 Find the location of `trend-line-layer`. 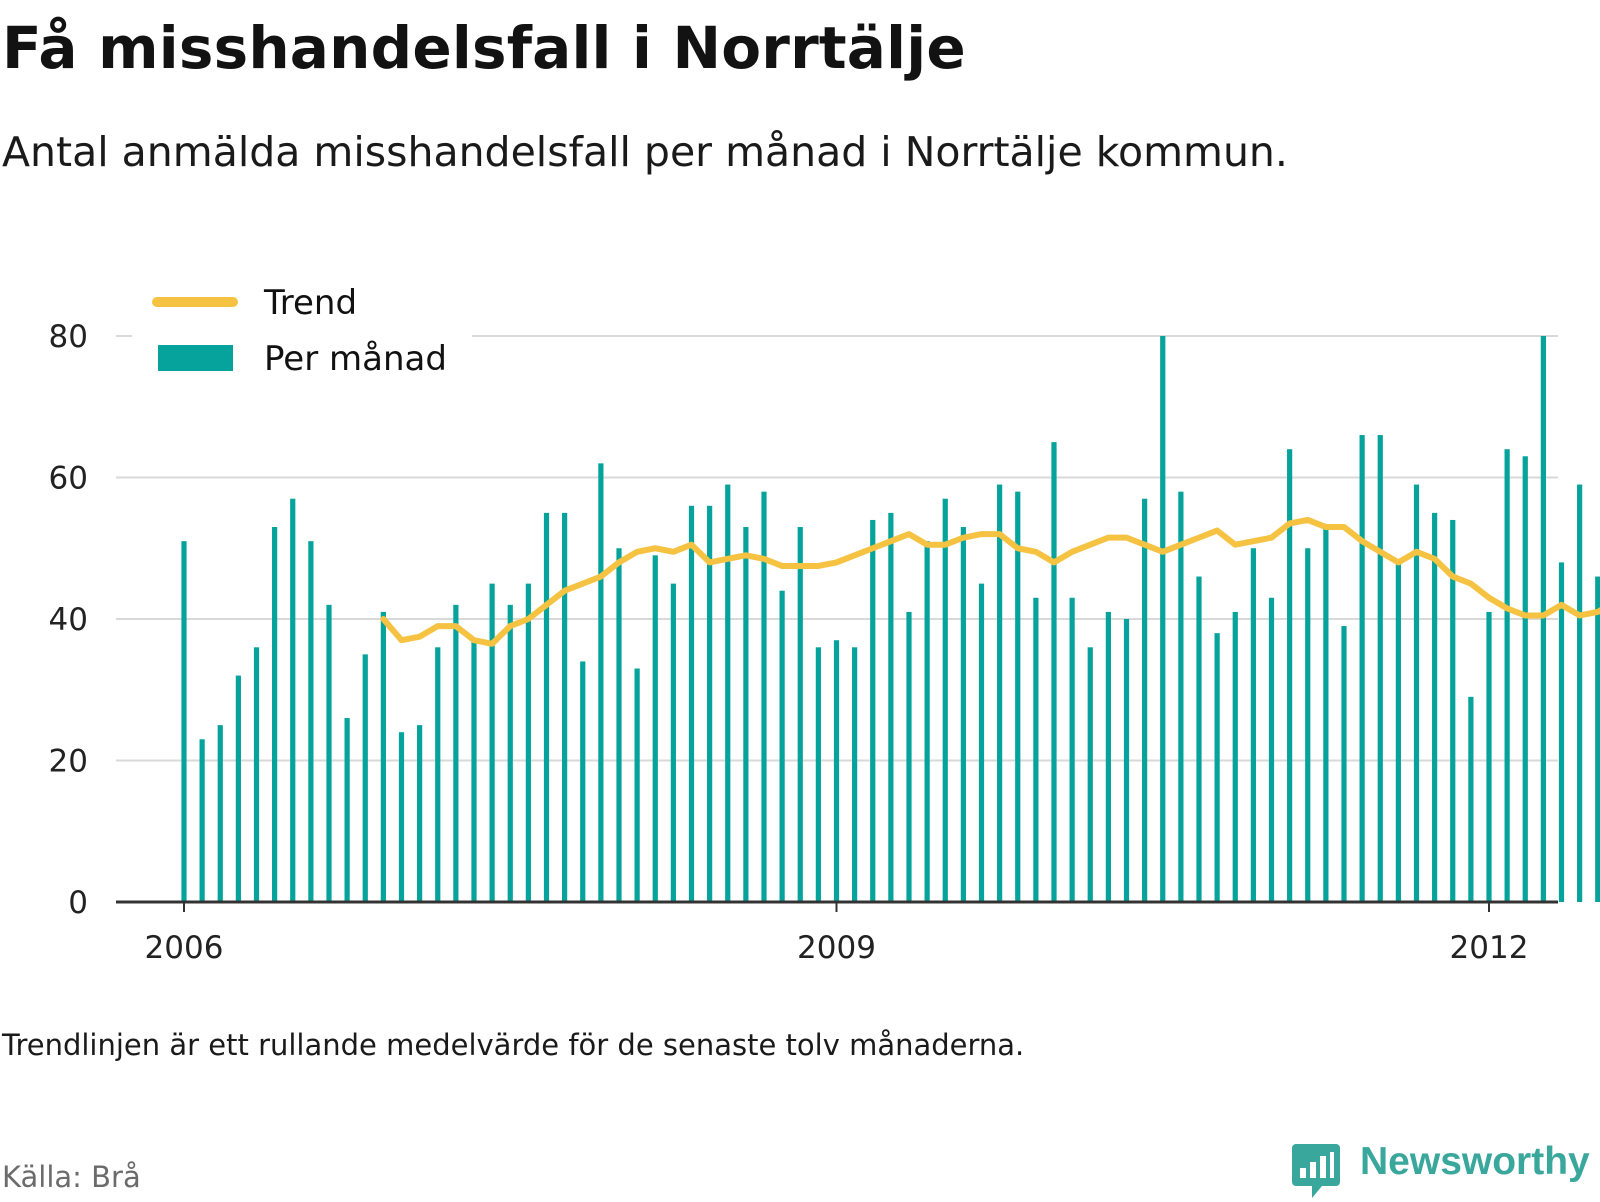

trend-line-layer is located at coordinates (990, 581).